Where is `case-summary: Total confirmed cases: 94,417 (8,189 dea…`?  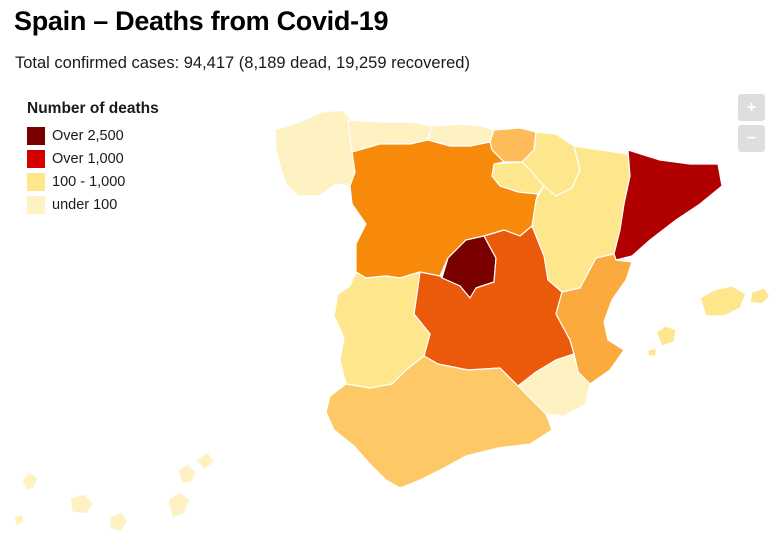
case-summary: Total confirmed cases: 94,417 (8,189 dea… is located at coordinates (242, 63).